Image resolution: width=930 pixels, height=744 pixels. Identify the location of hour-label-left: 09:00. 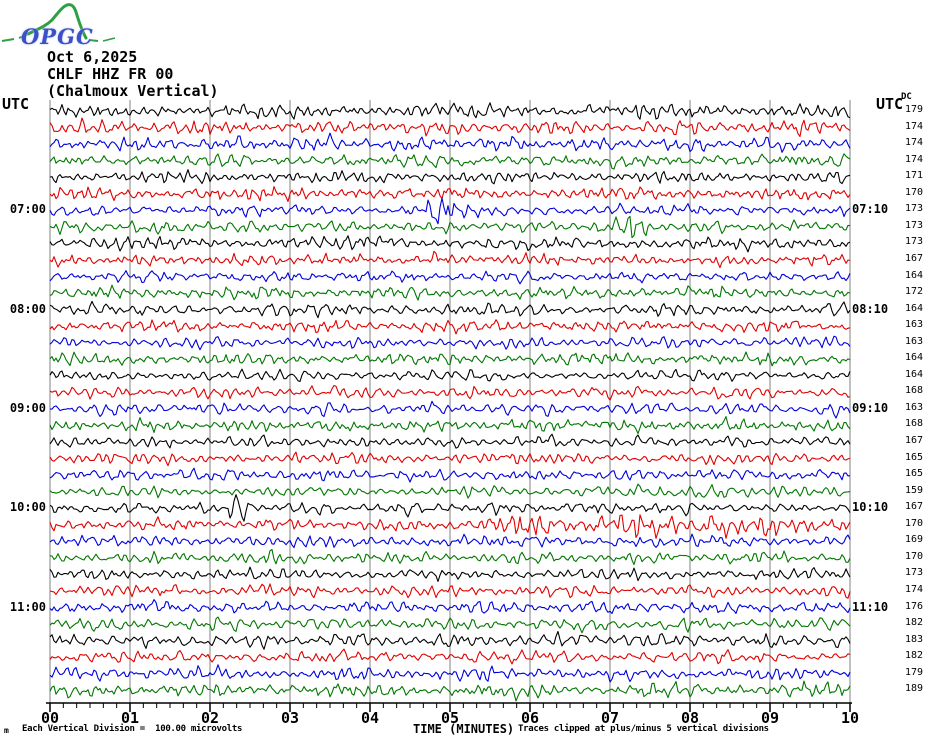
(27, 407).